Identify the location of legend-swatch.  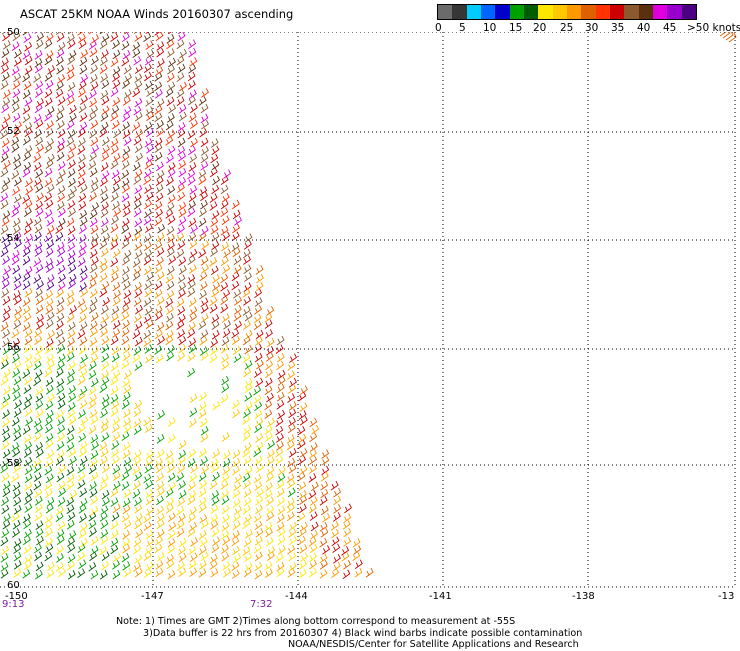
(459, 12).